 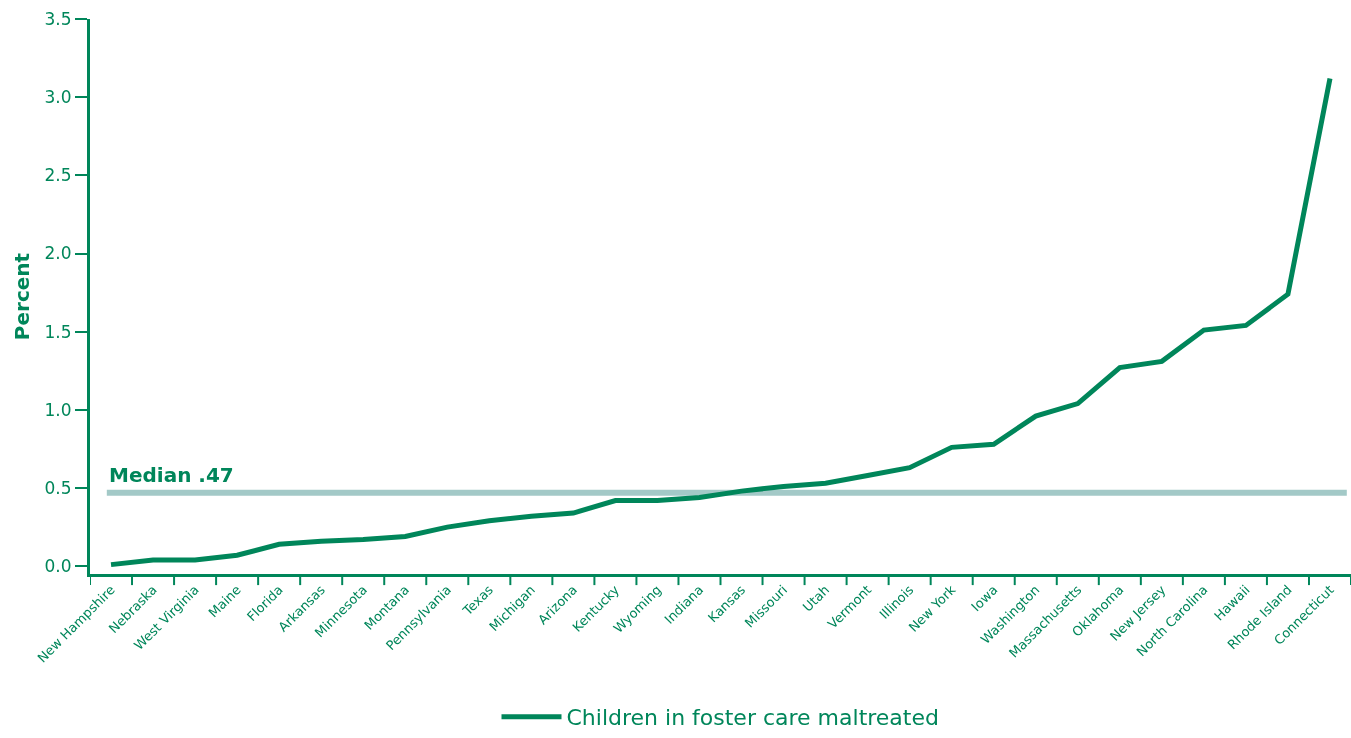 What do you see at coordinates (58, 175) in the screenshot?
I see `y-tick-label: 2.5` at bounding box center [58, 175].